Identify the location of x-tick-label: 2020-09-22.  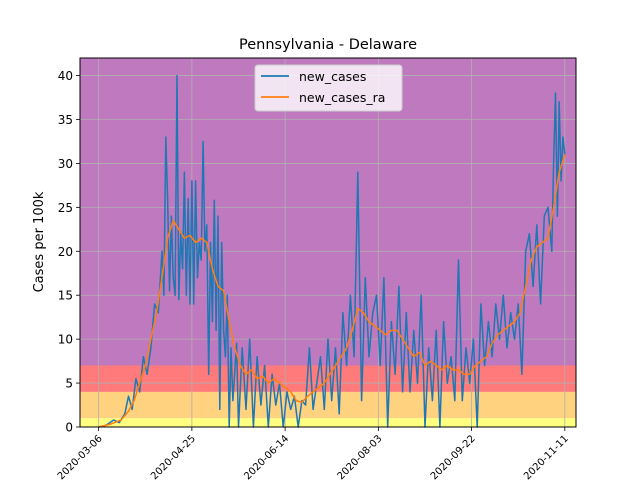
(453, 456).